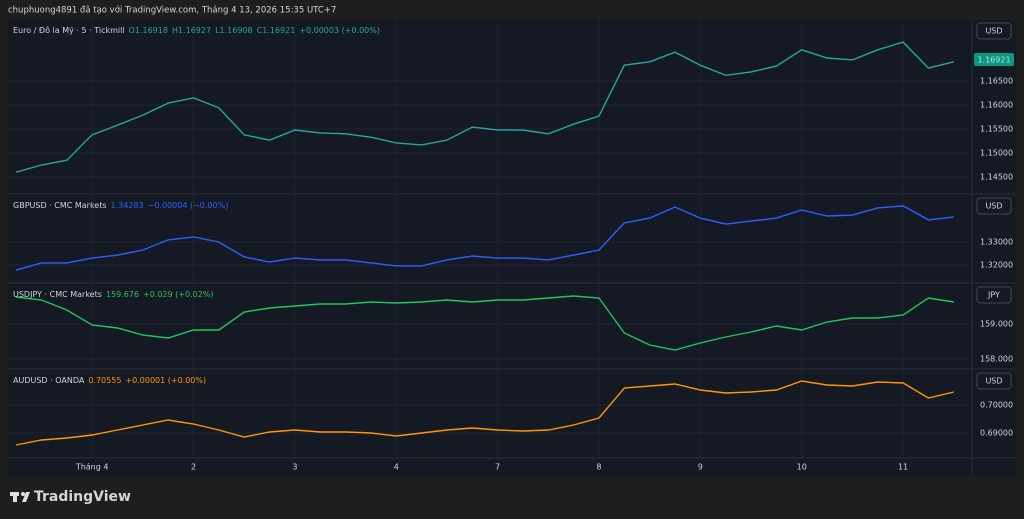 The image size is (1024, 519). Describe the element at coordinates (60, 205) in the screenshot. I see `legend-title: GBPUSD · CMC Markets` at that location.